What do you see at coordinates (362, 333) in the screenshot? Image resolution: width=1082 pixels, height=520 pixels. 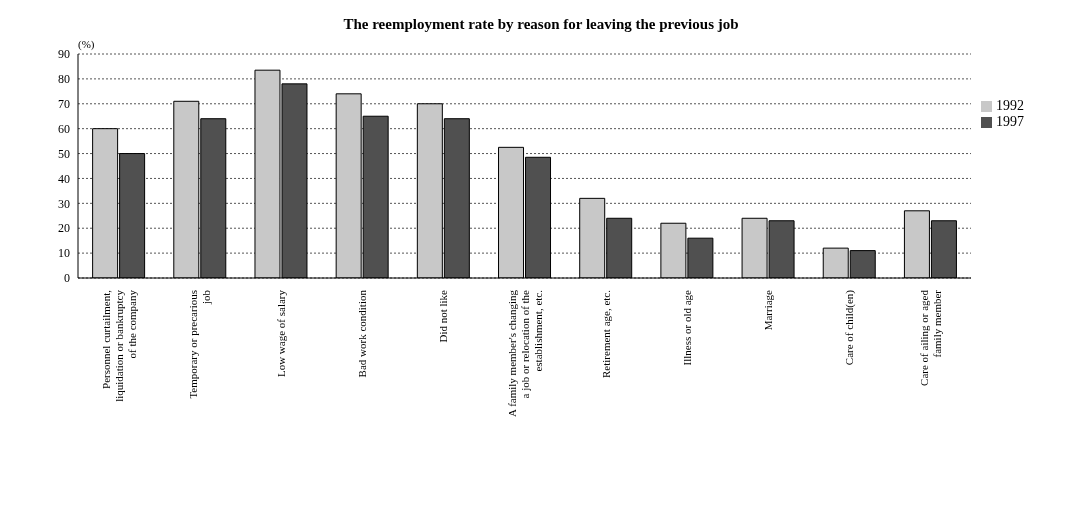 I see `x-tick-label: Bad work condition` at bounding box center [362, 333].